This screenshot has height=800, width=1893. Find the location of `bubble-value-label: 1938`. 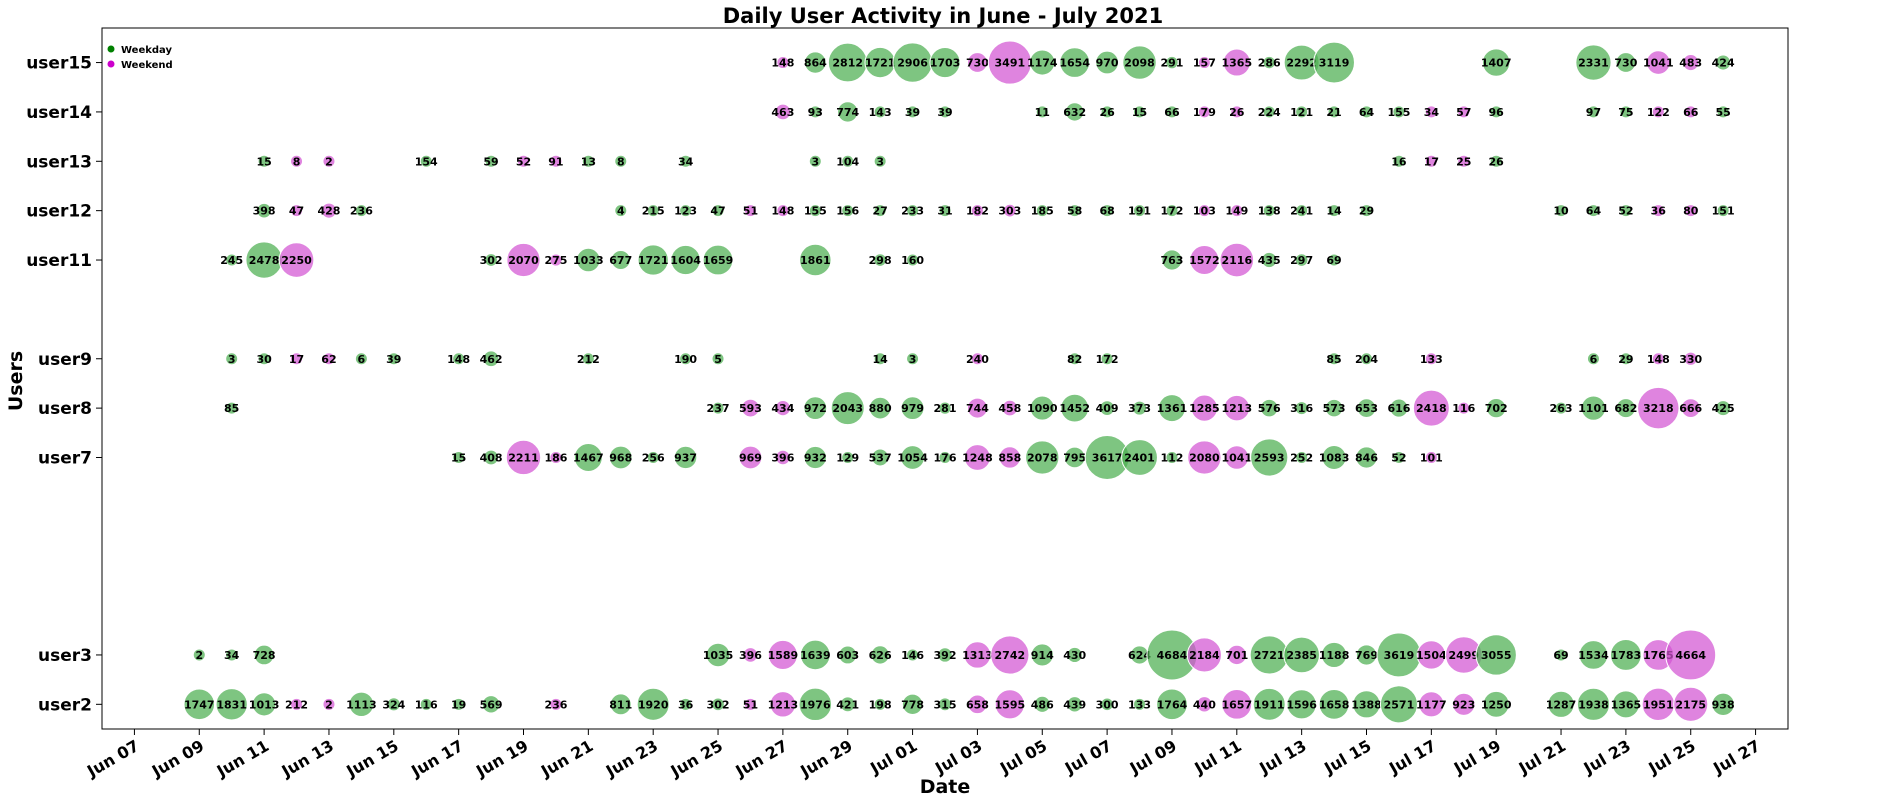

bubble-value-label: 1938 is located at coordinates (1593, 704).